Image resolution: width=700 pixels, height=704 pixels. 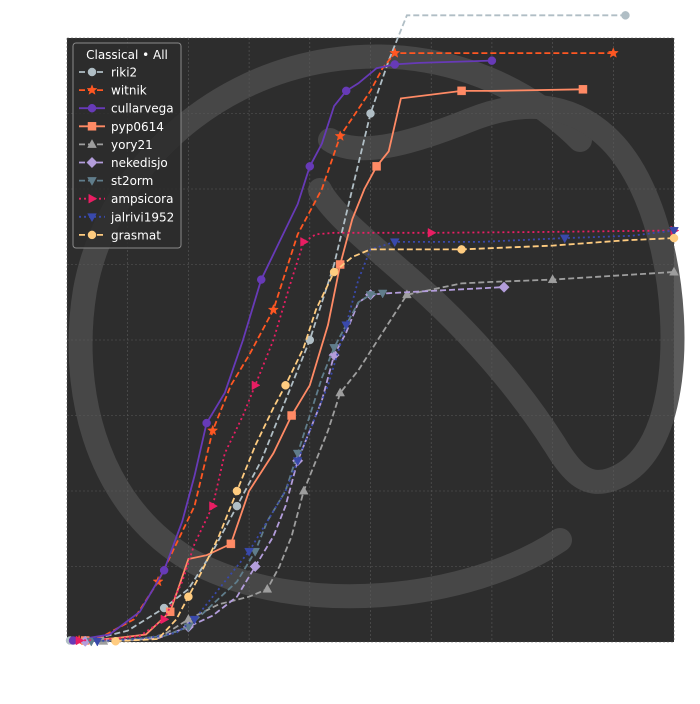 I want to click on legend-entry-st2orm: st2orm, so click(x=116, y=181).